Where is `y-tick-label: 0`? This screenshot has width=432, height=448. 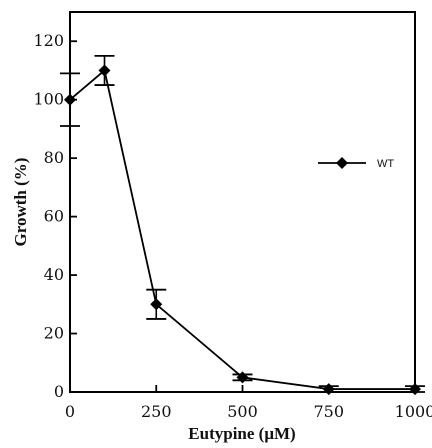
y-tick-label: 0 is located at coordinates (59, 391).